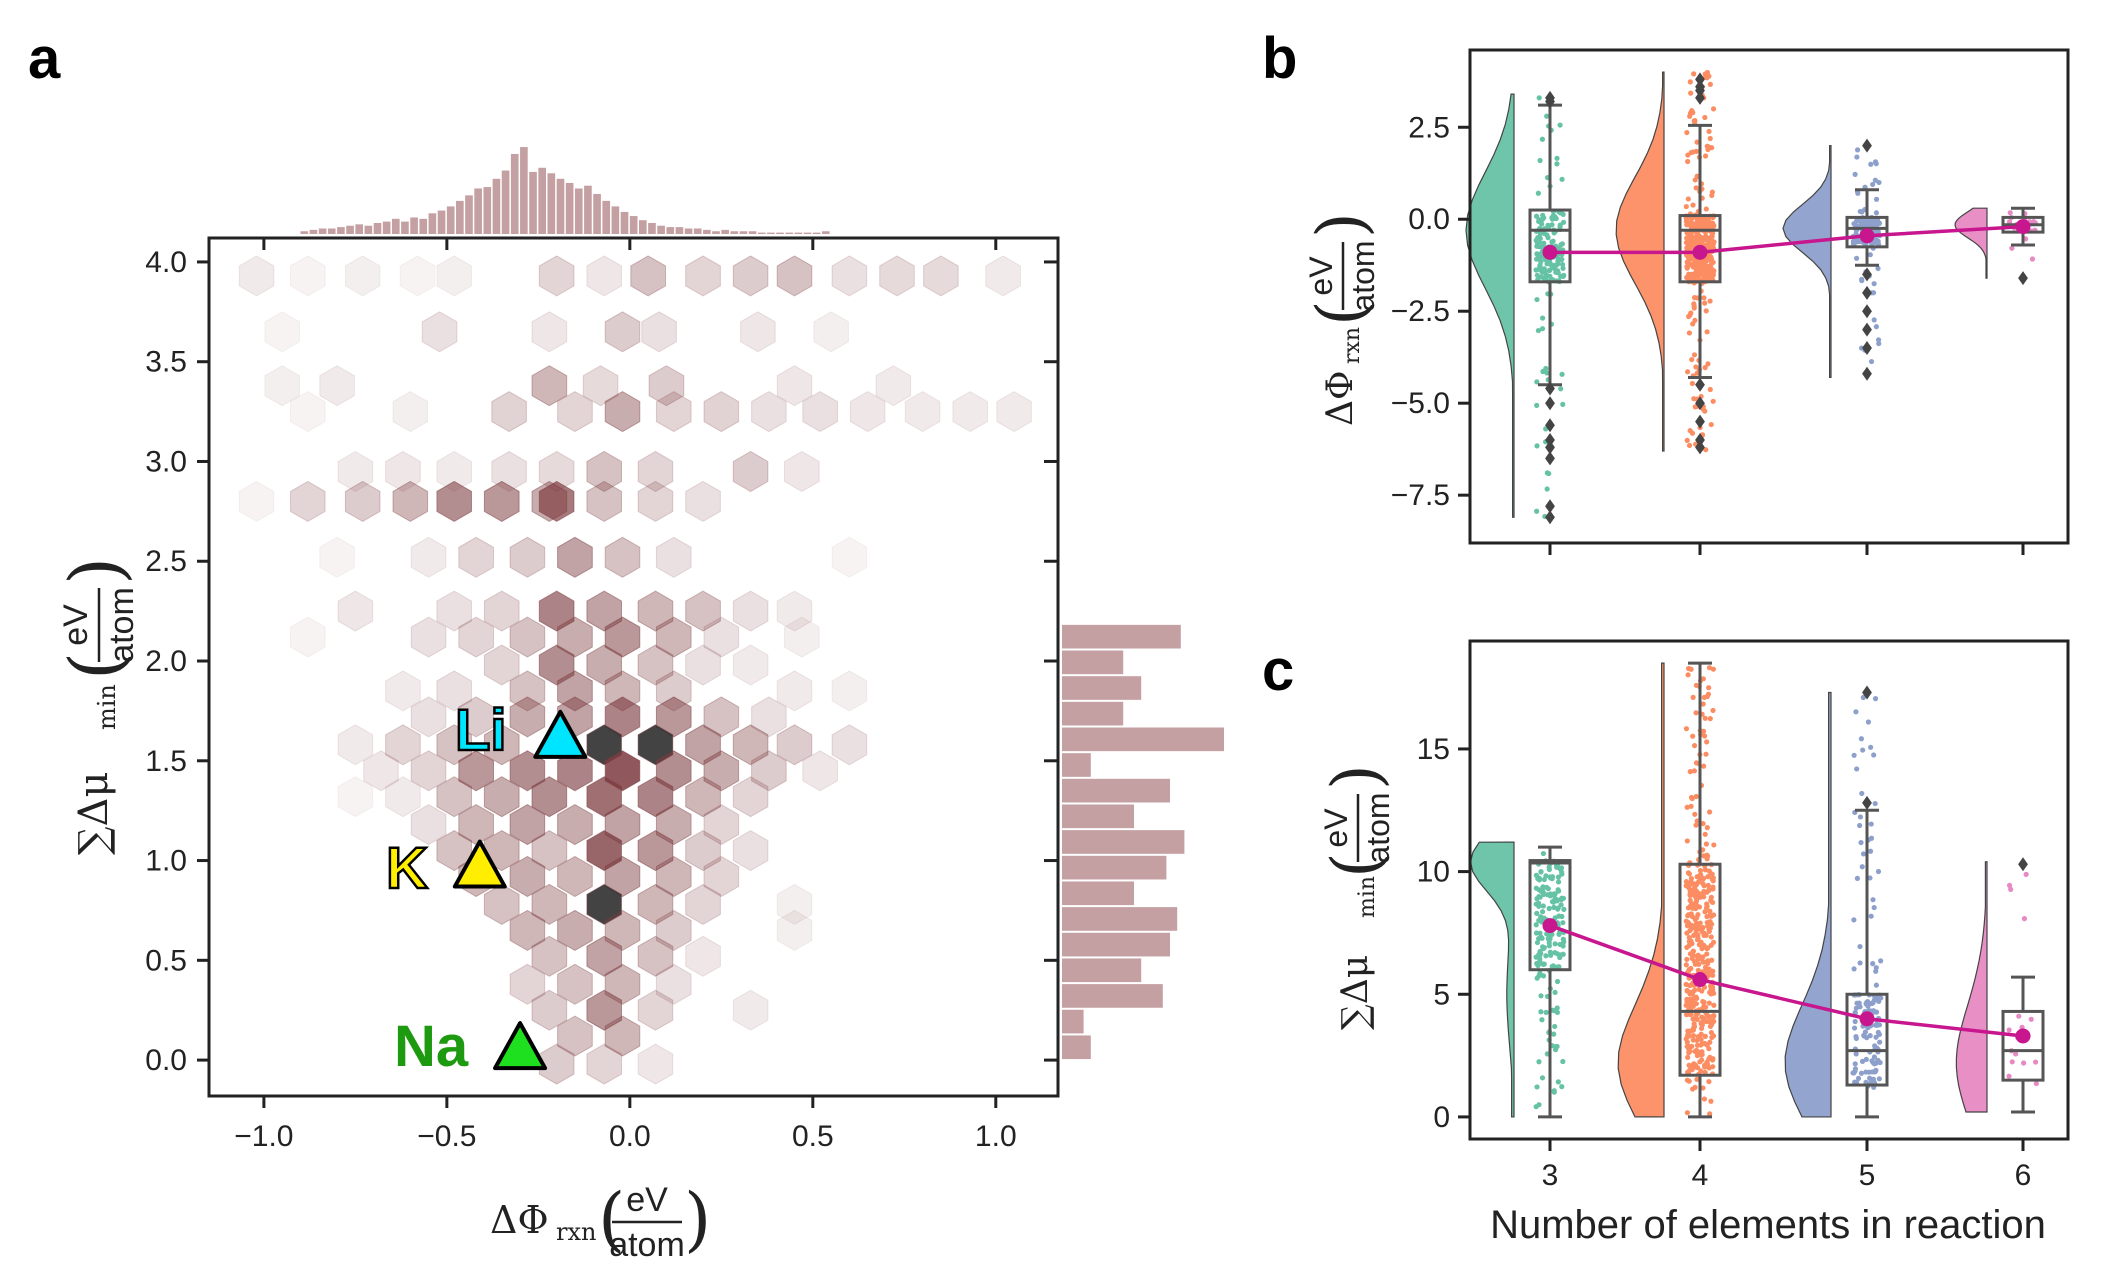 Image resolution: width=2117 pixels, height=1288 pixels. Describe the element at coordinates (1808, 904) in the screenshot. I see `violin-half` at that location.